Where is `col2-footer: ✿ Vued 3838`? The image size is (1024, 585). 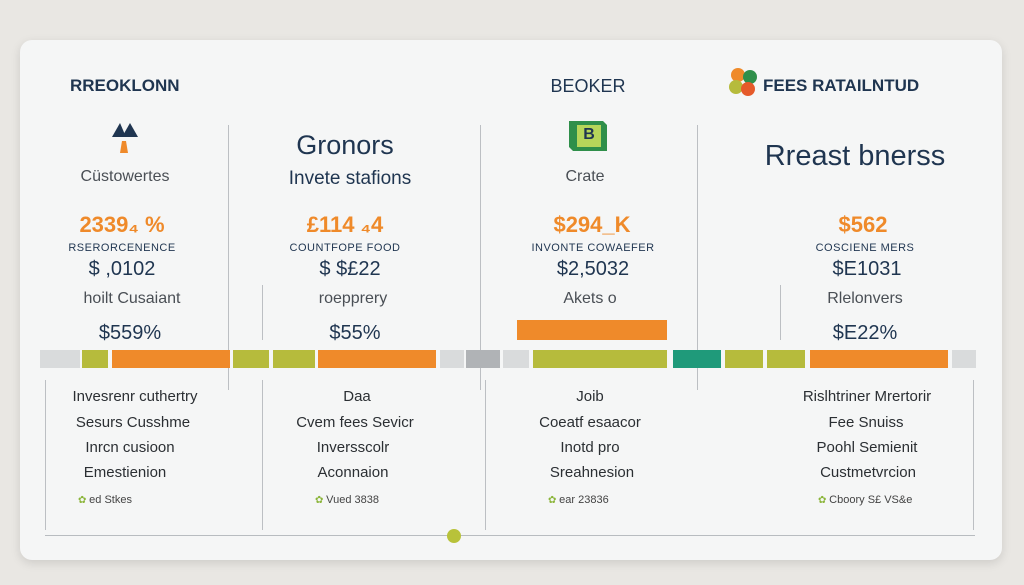 col2-footer: ✿ Vued 3838 is located at coordinates (347, 500).